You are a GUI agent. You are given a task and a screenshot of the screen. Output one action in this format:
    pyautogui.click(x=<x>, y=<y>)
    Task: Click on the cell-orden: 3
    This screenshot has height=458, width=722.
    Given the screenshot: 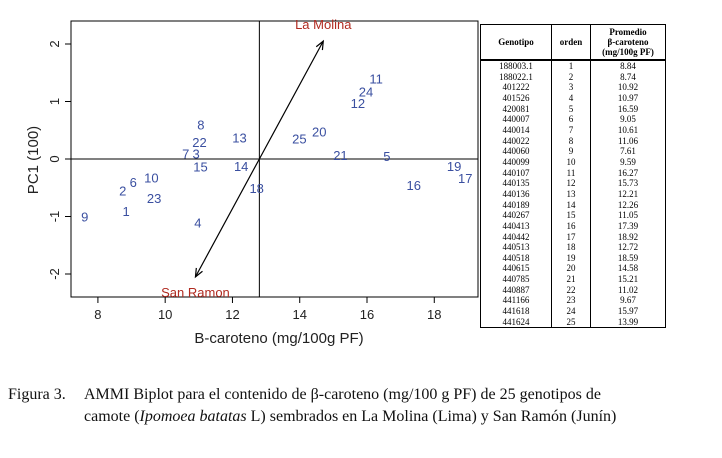 What is the action you would take?
    pyautogui.click(x=571, y=87)
    